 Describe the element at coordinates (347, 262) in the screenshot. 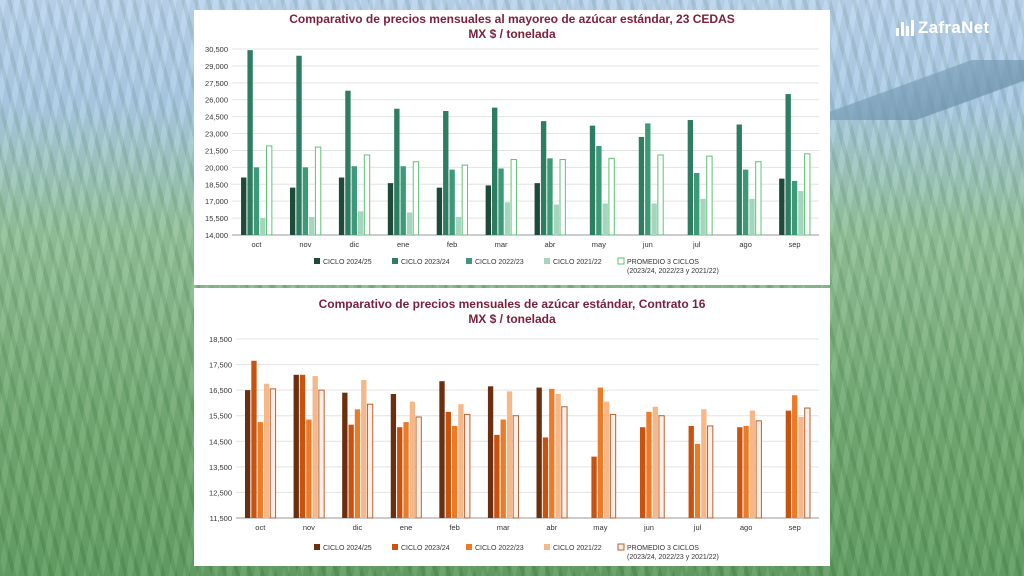

I see `legend-label-0: CICLO 2024/25` at that location.